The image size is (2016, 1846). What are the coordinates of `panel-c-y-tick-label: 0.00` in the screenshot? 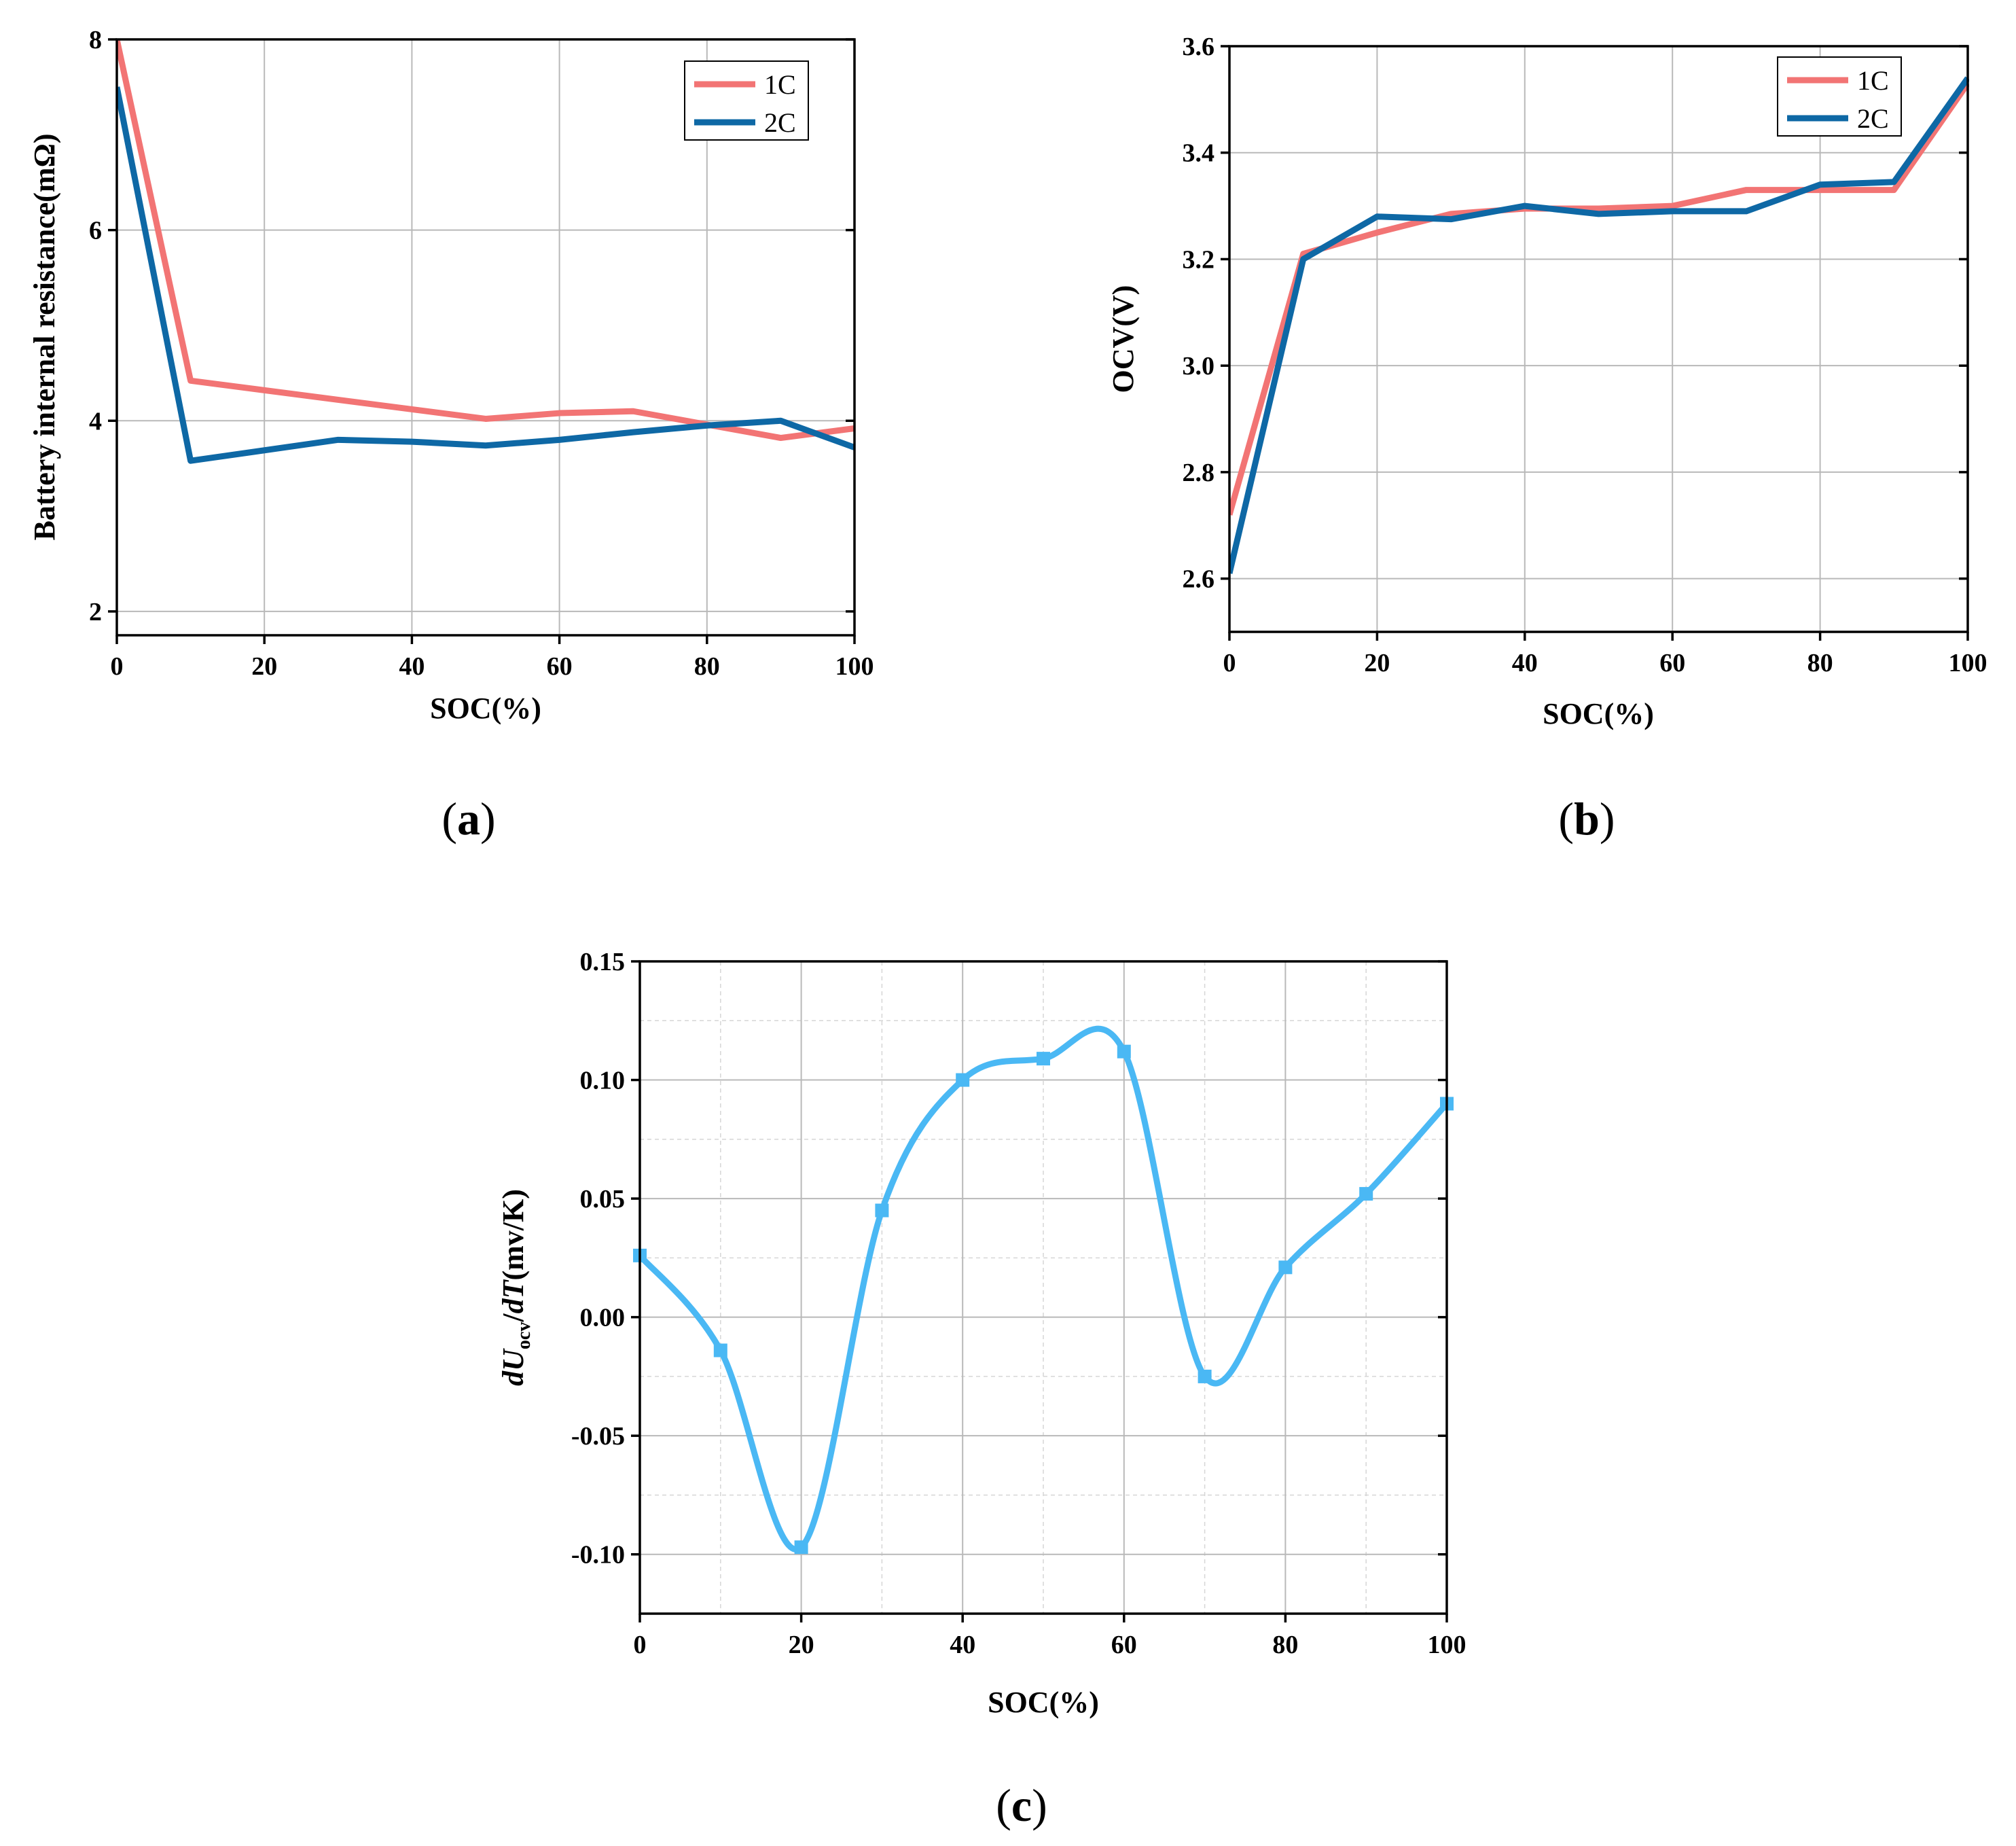 It's located at (603, 1318).